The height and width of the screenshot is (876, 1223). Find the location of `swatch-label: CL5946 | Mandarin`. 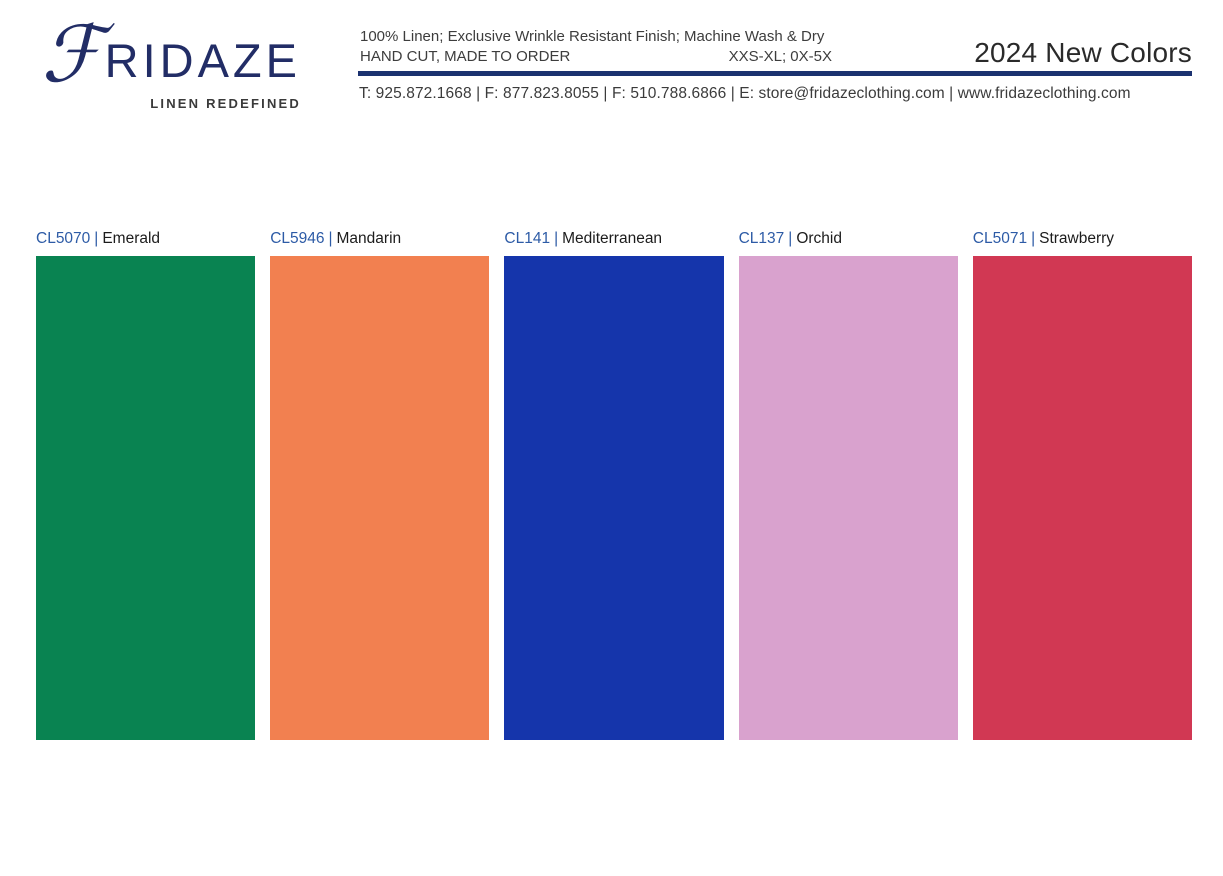

swatch-label: CL5946 | Mandarin is located at coordinates (379, 239).